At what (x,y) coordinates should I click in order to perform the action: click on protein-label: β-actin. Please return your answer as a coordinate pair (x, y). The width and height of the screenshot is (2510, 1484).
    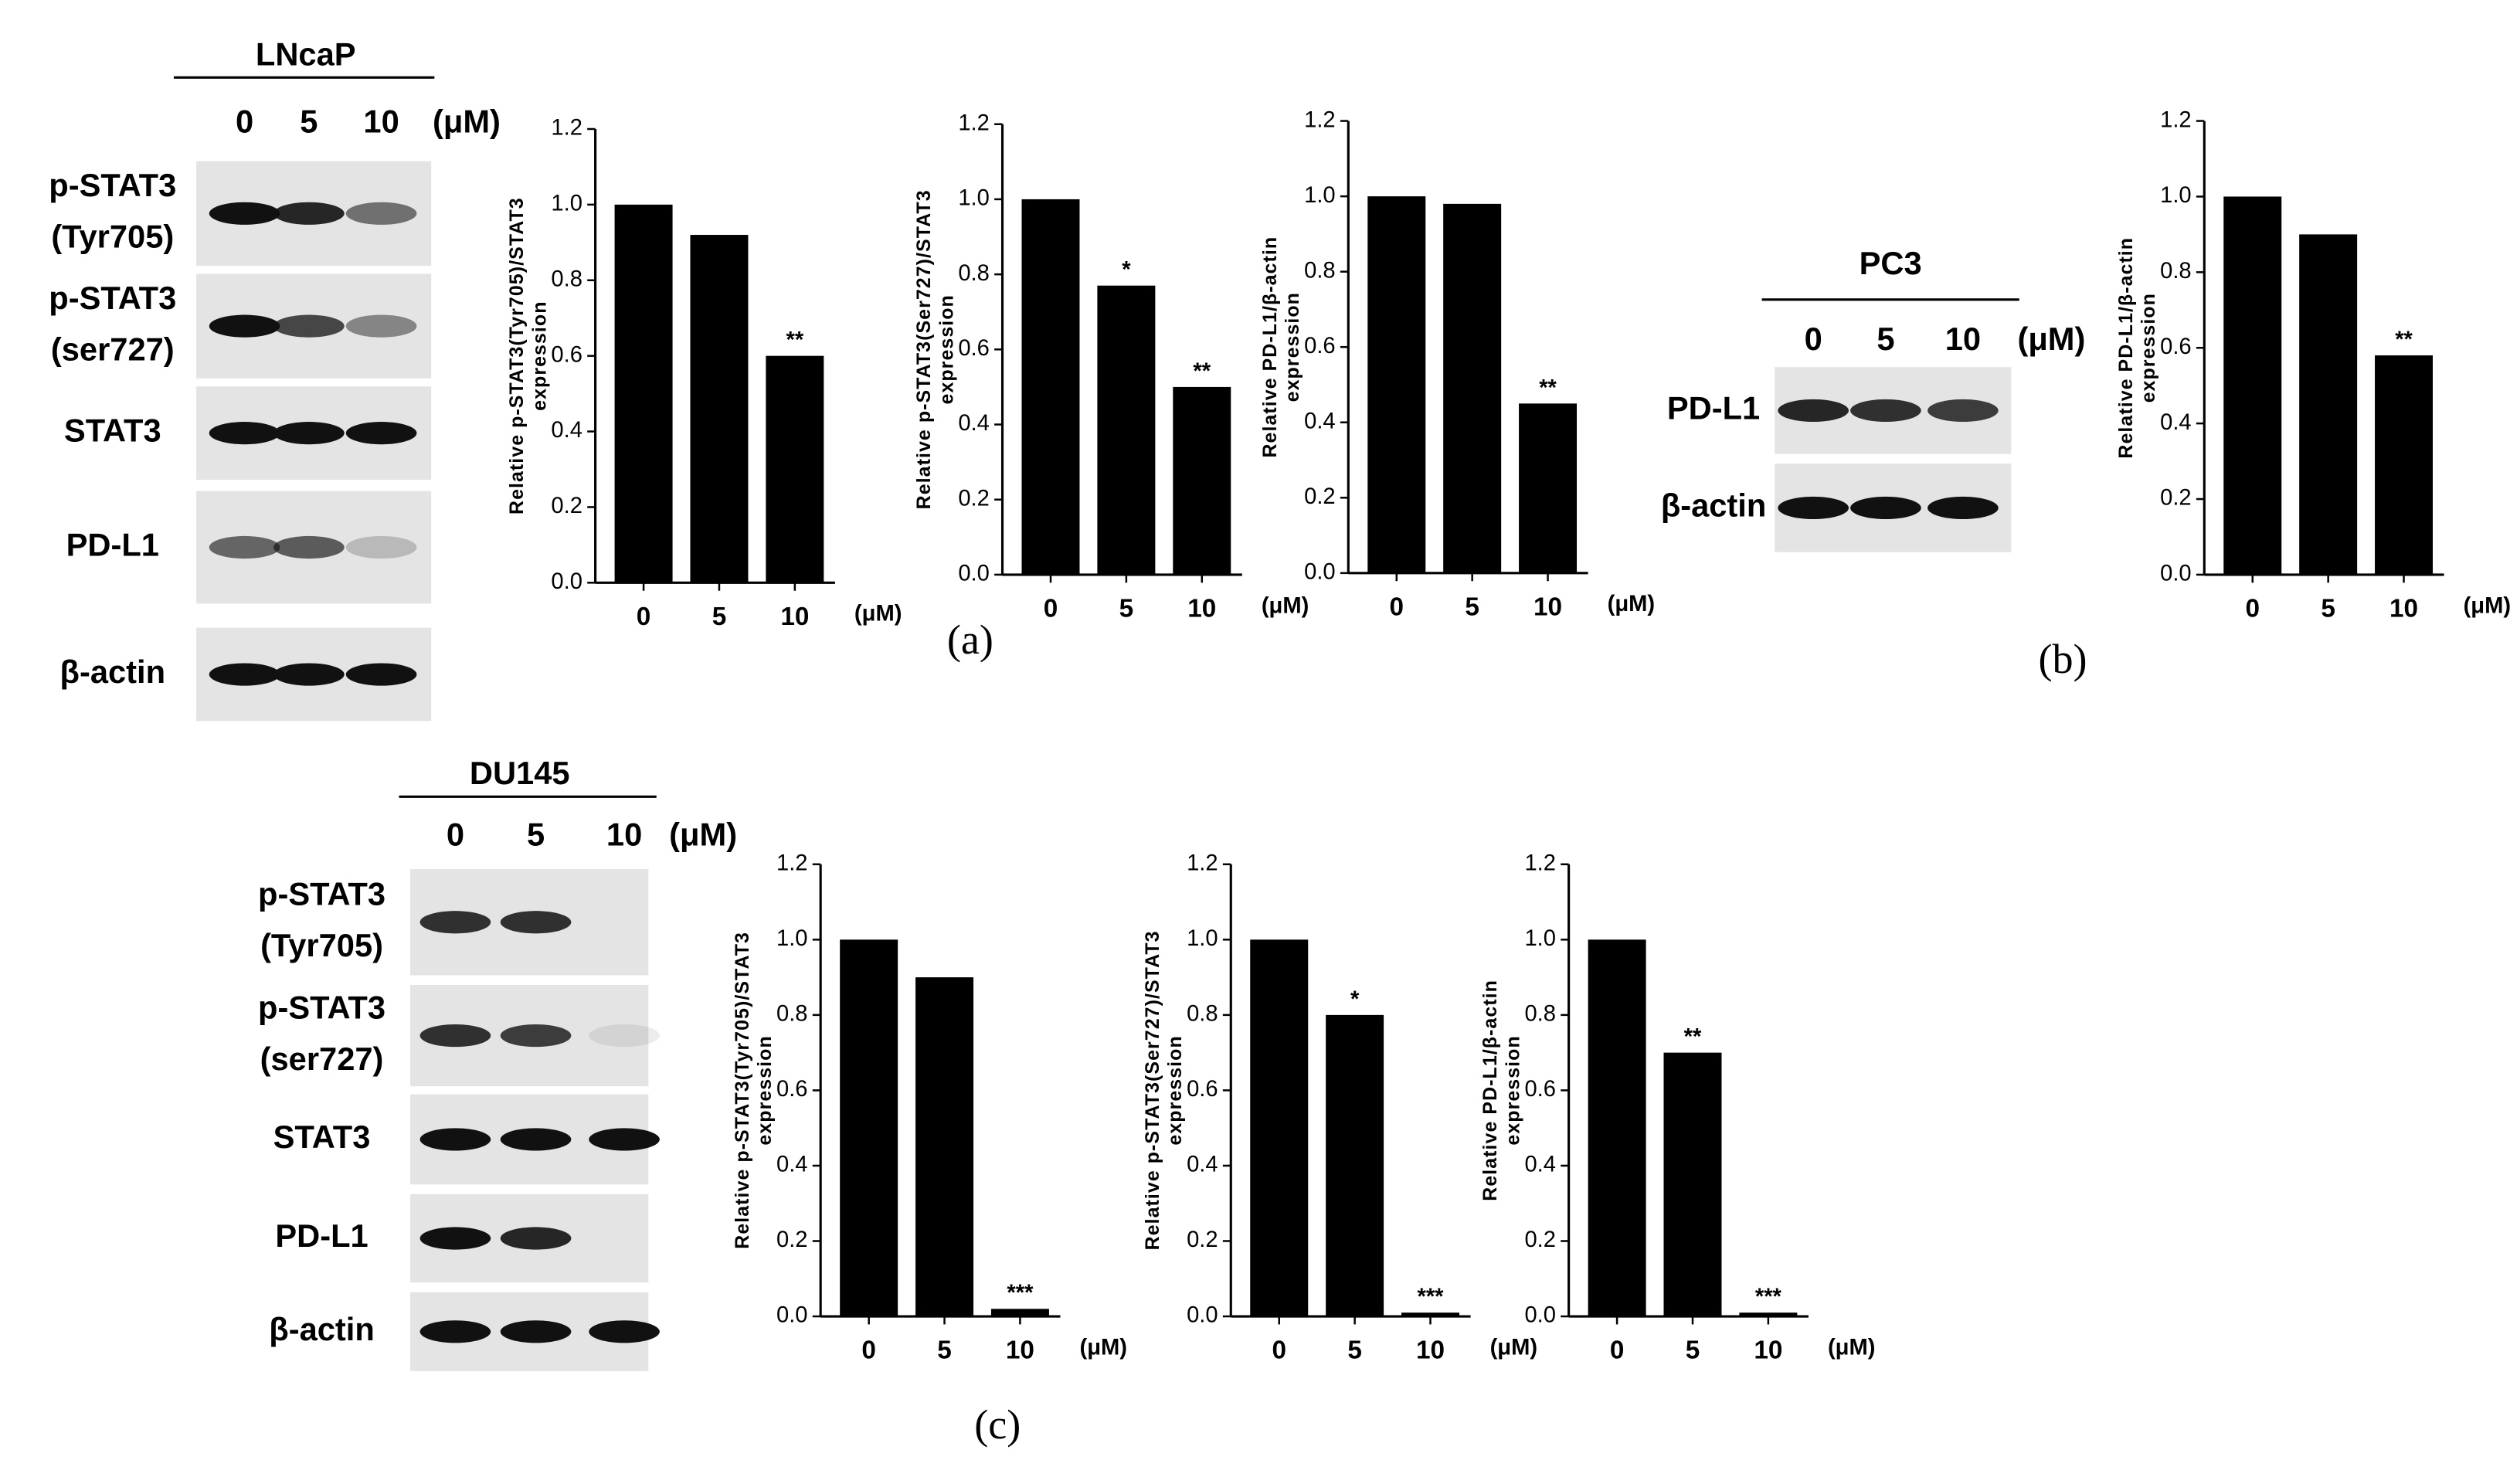
    Looking at the image, I should click on (112, 672).